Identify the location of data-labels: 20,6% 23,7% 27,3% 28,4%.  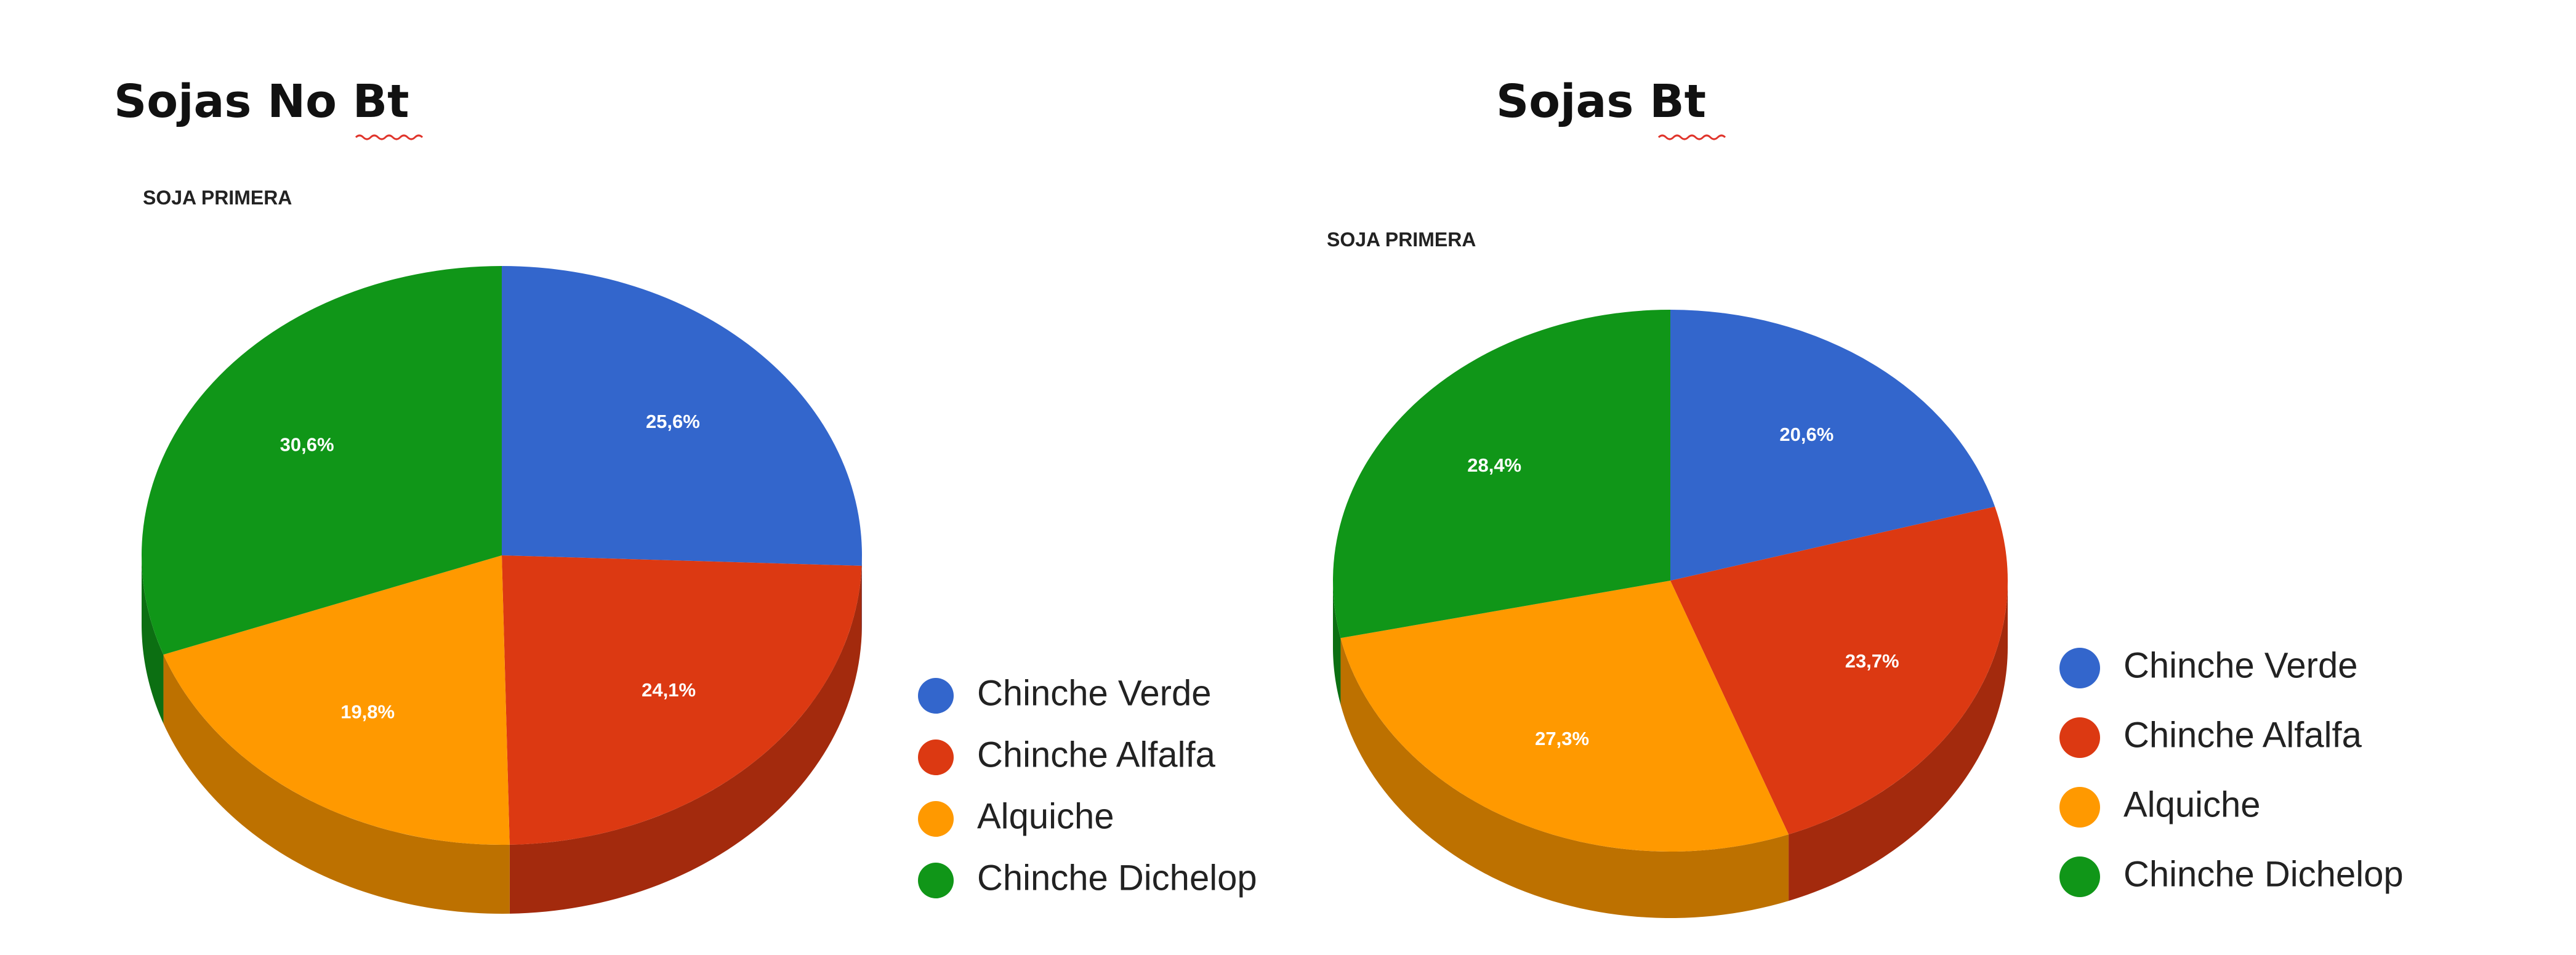
(1683, 586).